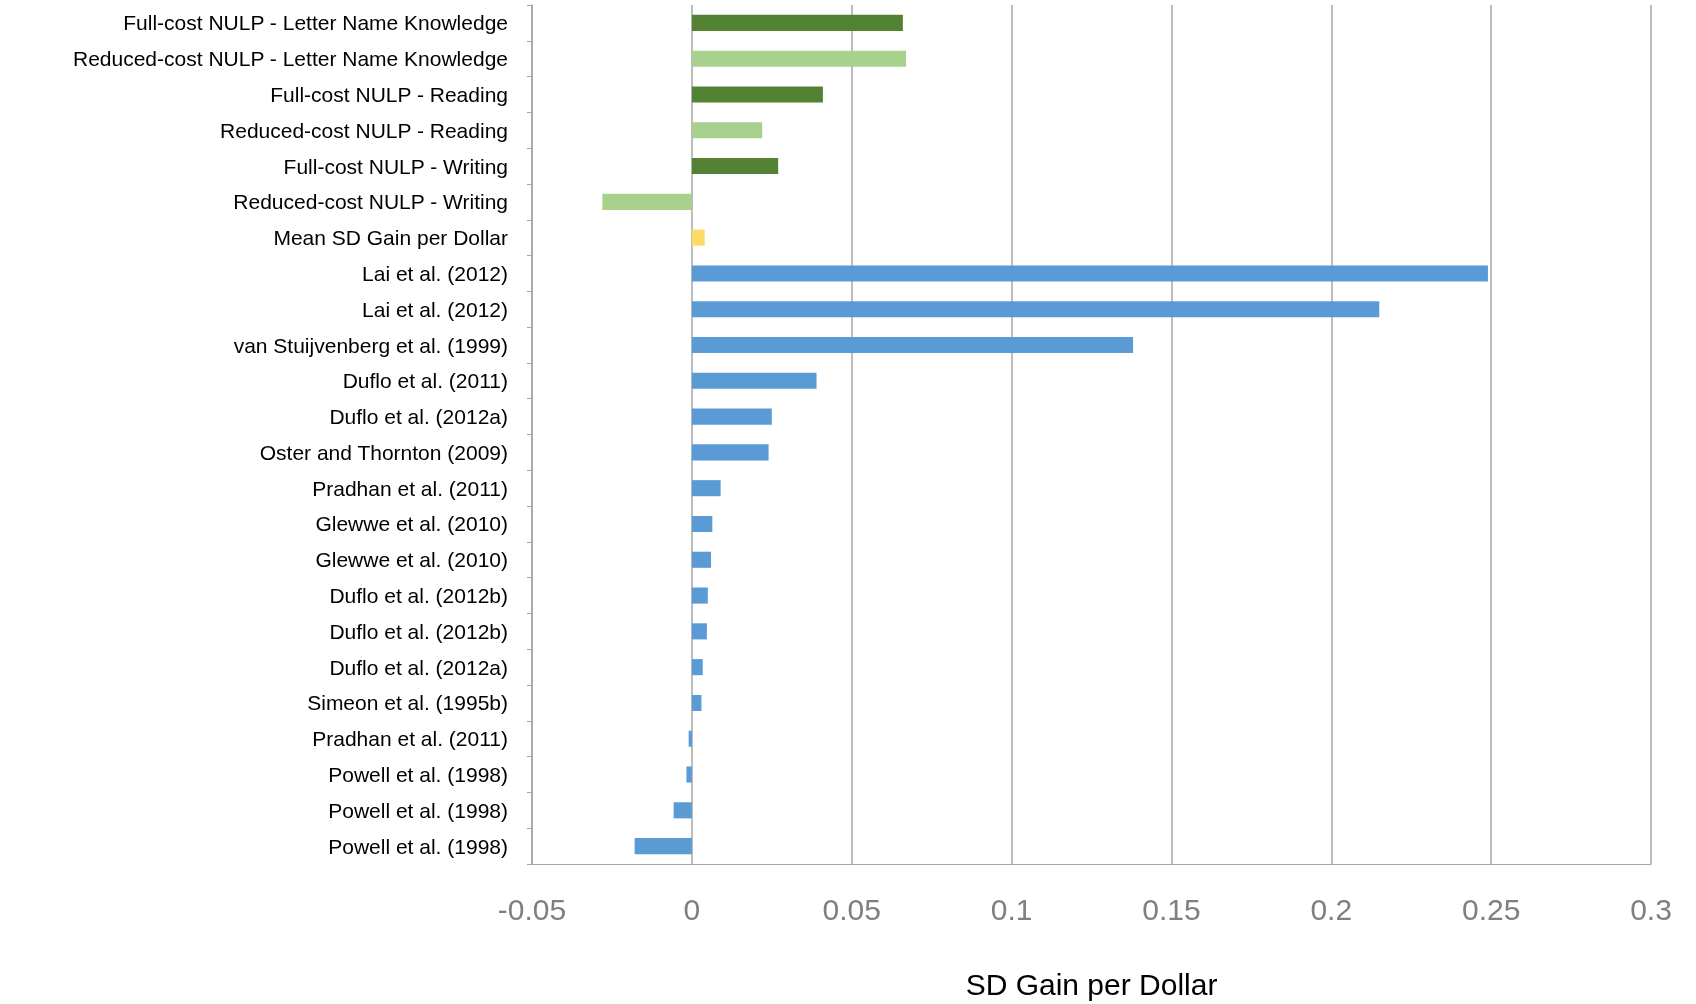 This screenshot has width=1696, height=1004. What do you see at coordinates (364, 130) in the screenshot?
I see `y-tick-label: Reduced-cost NULP - Reading` at bounding box center [364, 130].